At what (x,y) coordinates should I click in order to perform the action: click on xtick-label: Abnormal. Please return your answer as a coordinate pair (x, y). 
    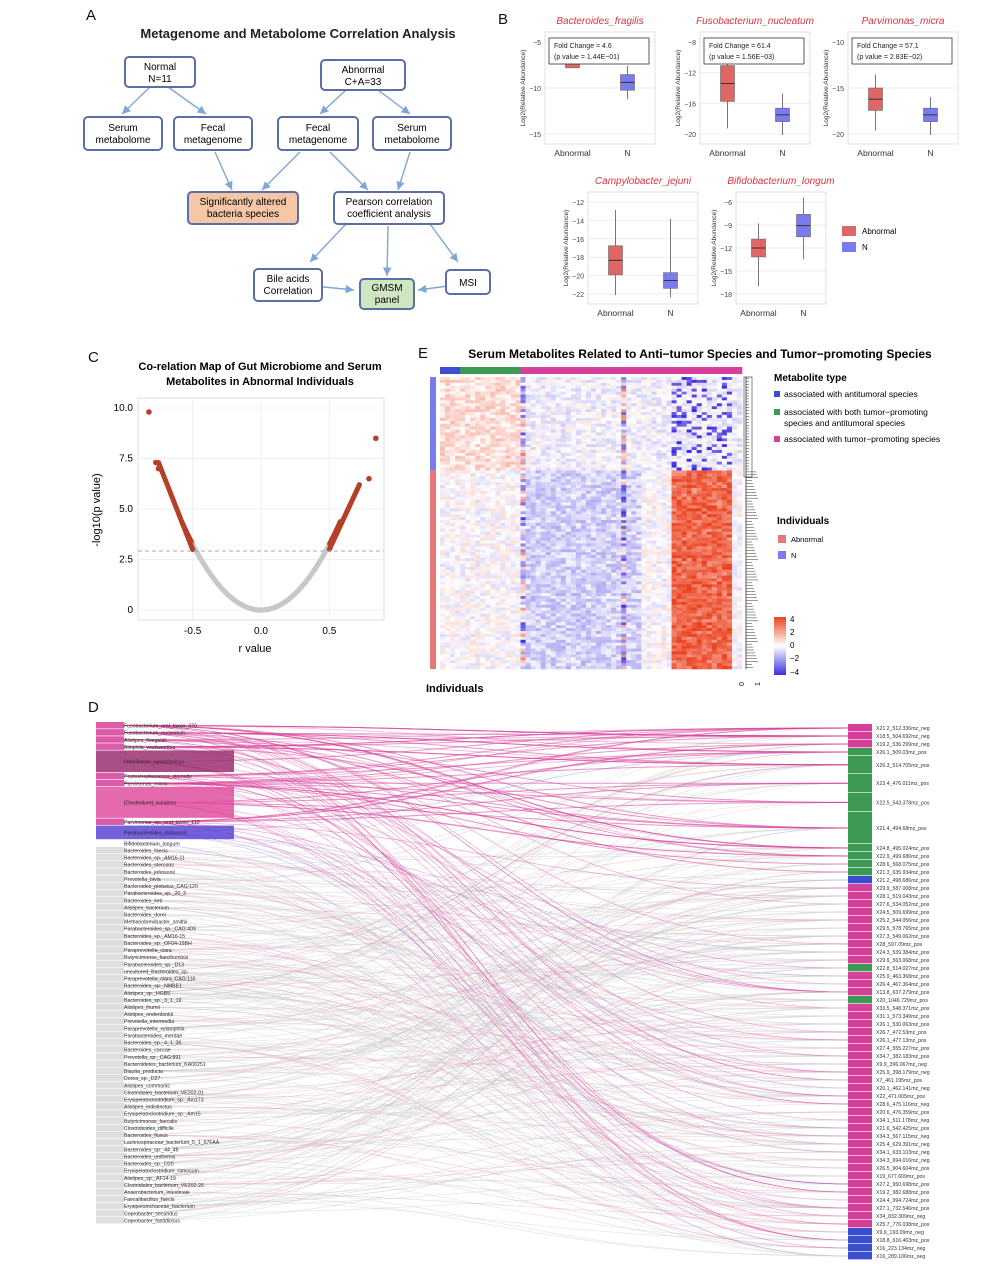
    Looking at the image, I should click on (572, 153).